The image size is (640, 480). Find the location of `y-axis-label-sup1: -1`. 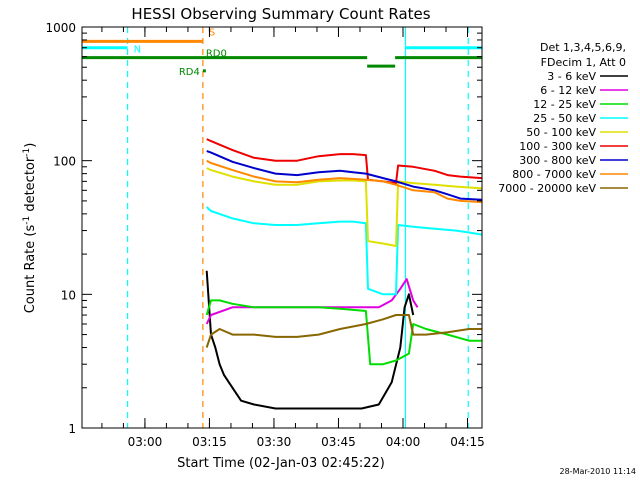

y-axis-label-sup1: -1 is located at coordinates (27, 220).